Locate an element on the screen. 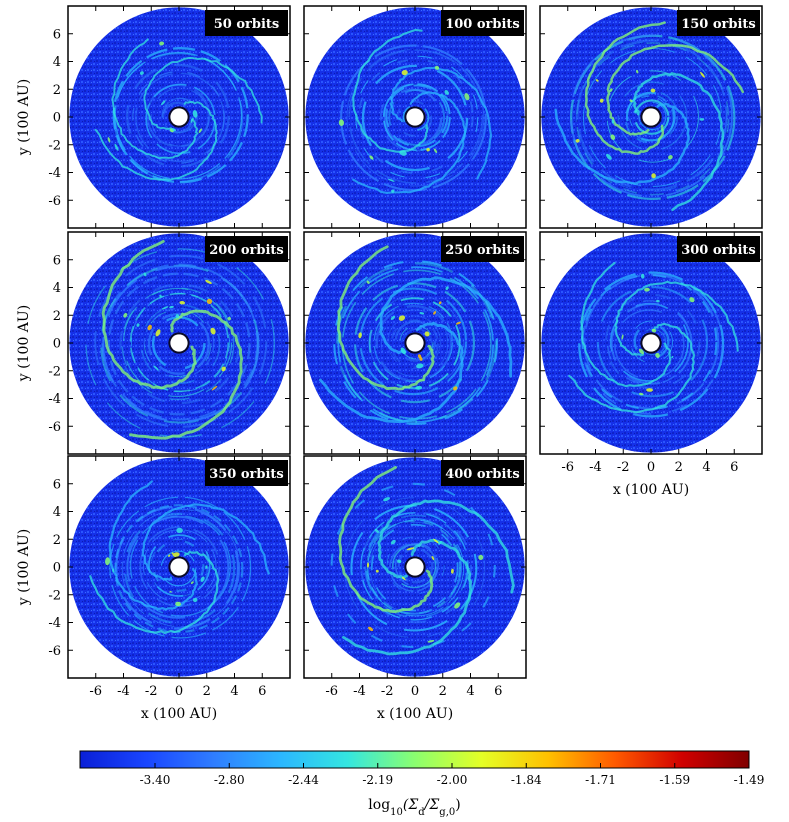  y-tick-label: -6 is located at coordinates (54, 651).